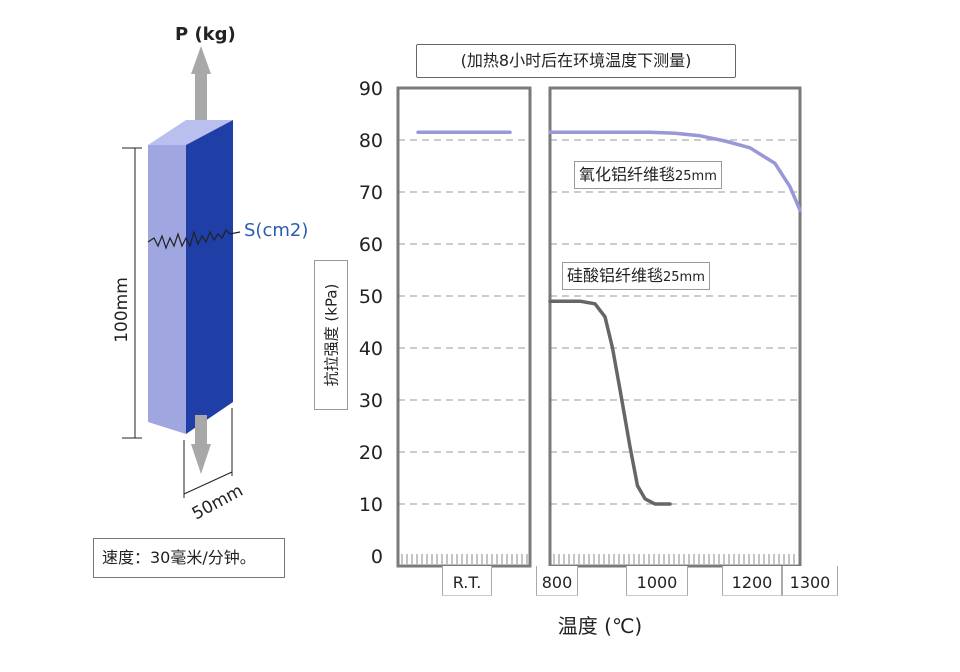 The width and height of the screenshot is (960, 672). What do you see at coordinates (371, 453) in the screenshot?
I see `y-tick-label-20: 20` at bounding box center [371, 453].